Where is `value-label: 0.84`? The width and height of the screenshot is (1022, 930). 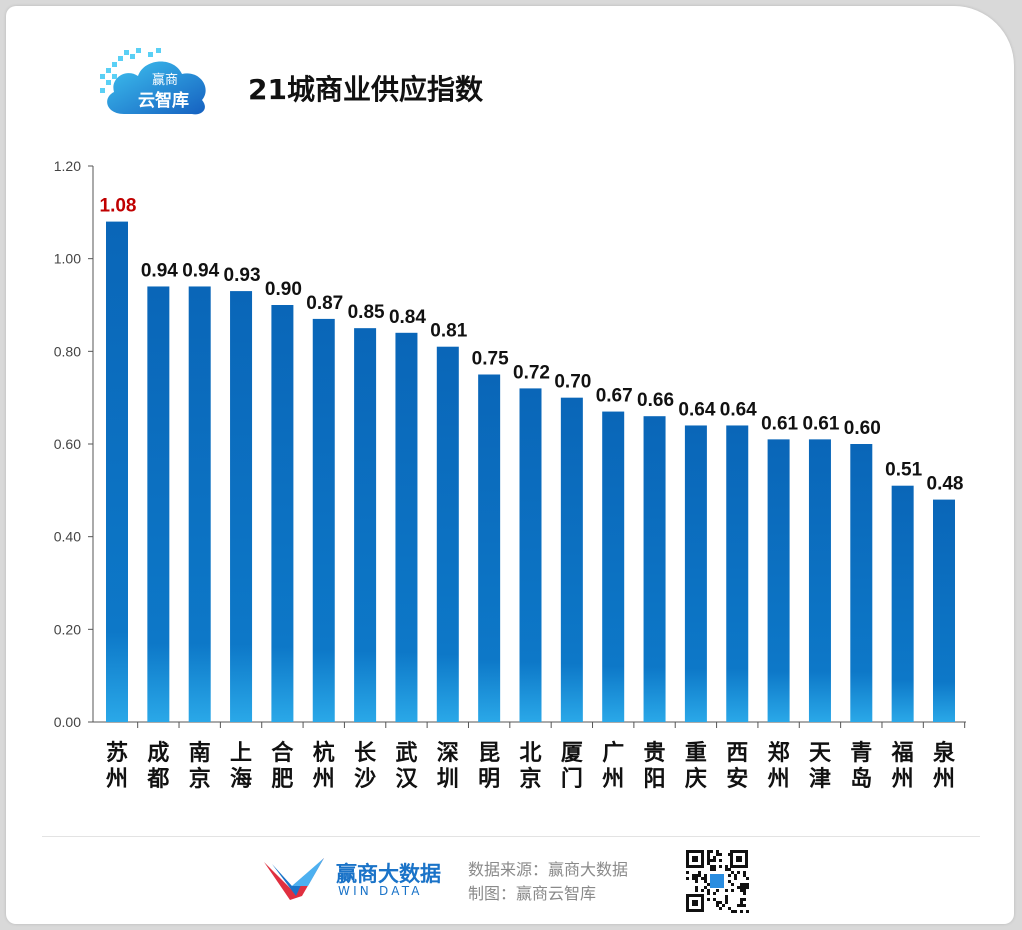
value-label: 0.84 is located at coordinates (407, 317).